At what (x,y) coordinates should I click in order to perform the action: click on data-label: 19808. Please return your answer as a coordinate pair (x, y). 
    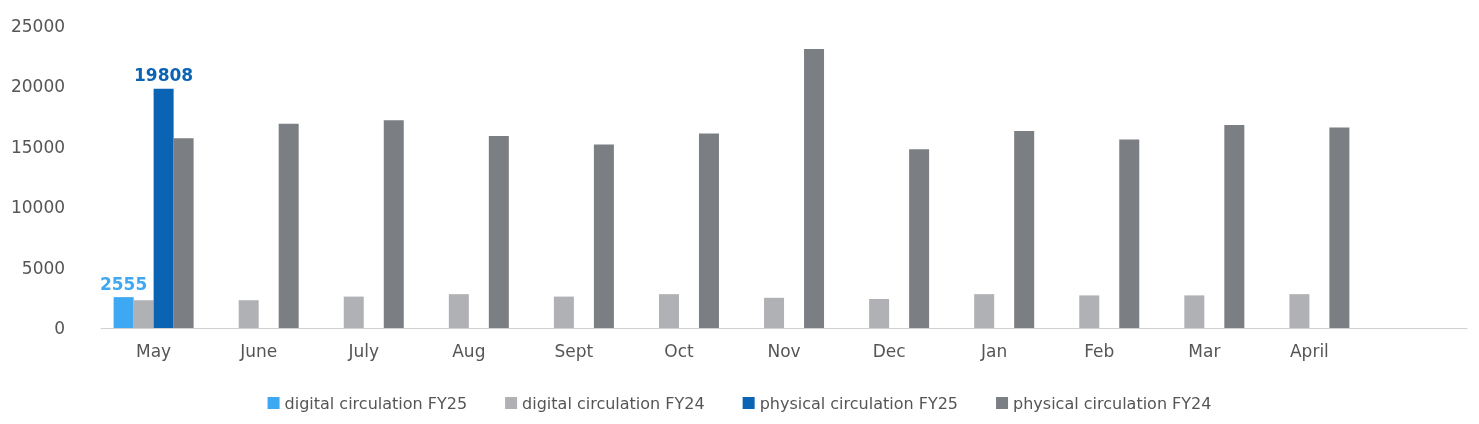
    Looking at the image, I should click on (164, 75).